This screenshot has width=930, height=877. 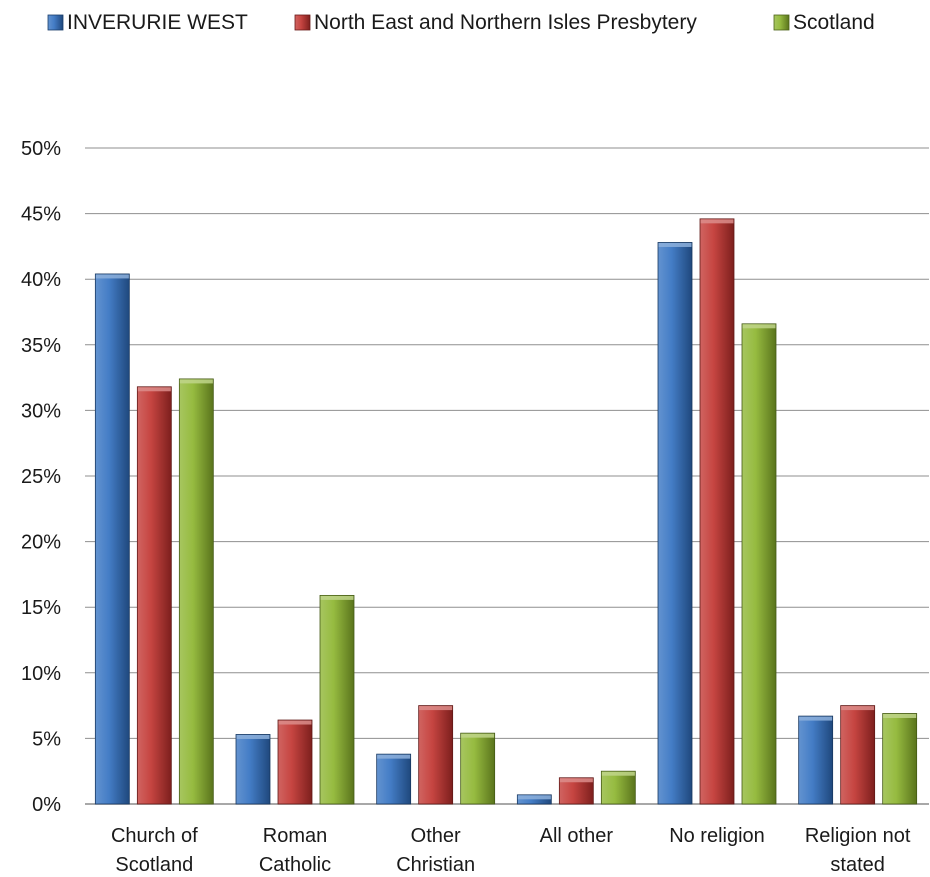 What do you see at coordinates (157, 22) in the screenshot?
I see `legend-label: INVERURIE WEST` at bounding box center [157, 22].